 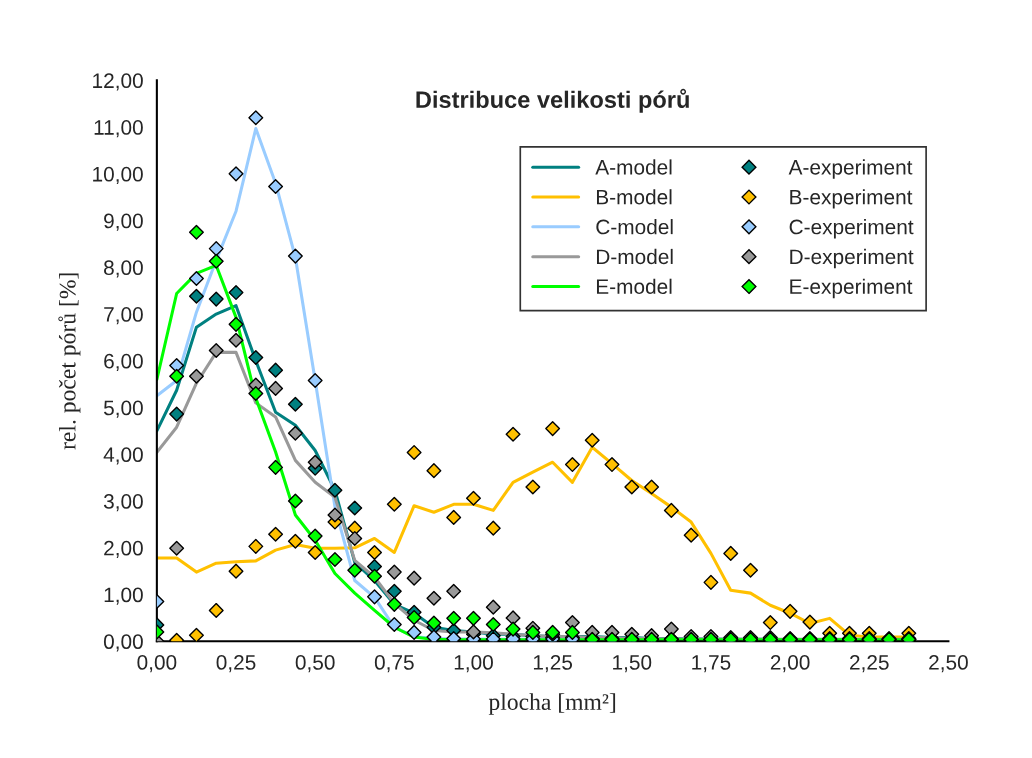 I want to click on y-tick-label: 1,00, so click(x=123, y=596).